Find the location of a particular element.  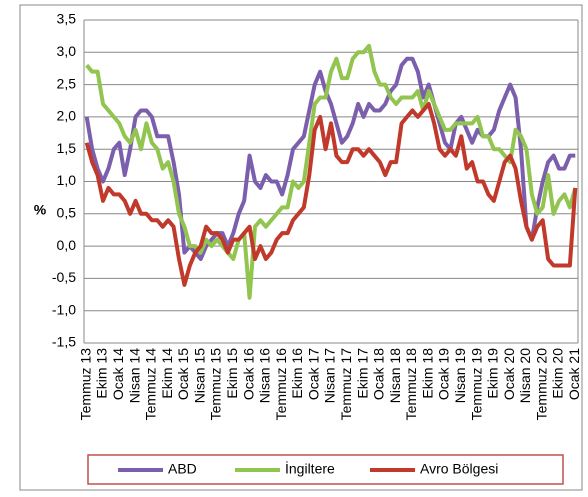

x-tick-label: Nisan 20 is located at coordinates (525, 375).